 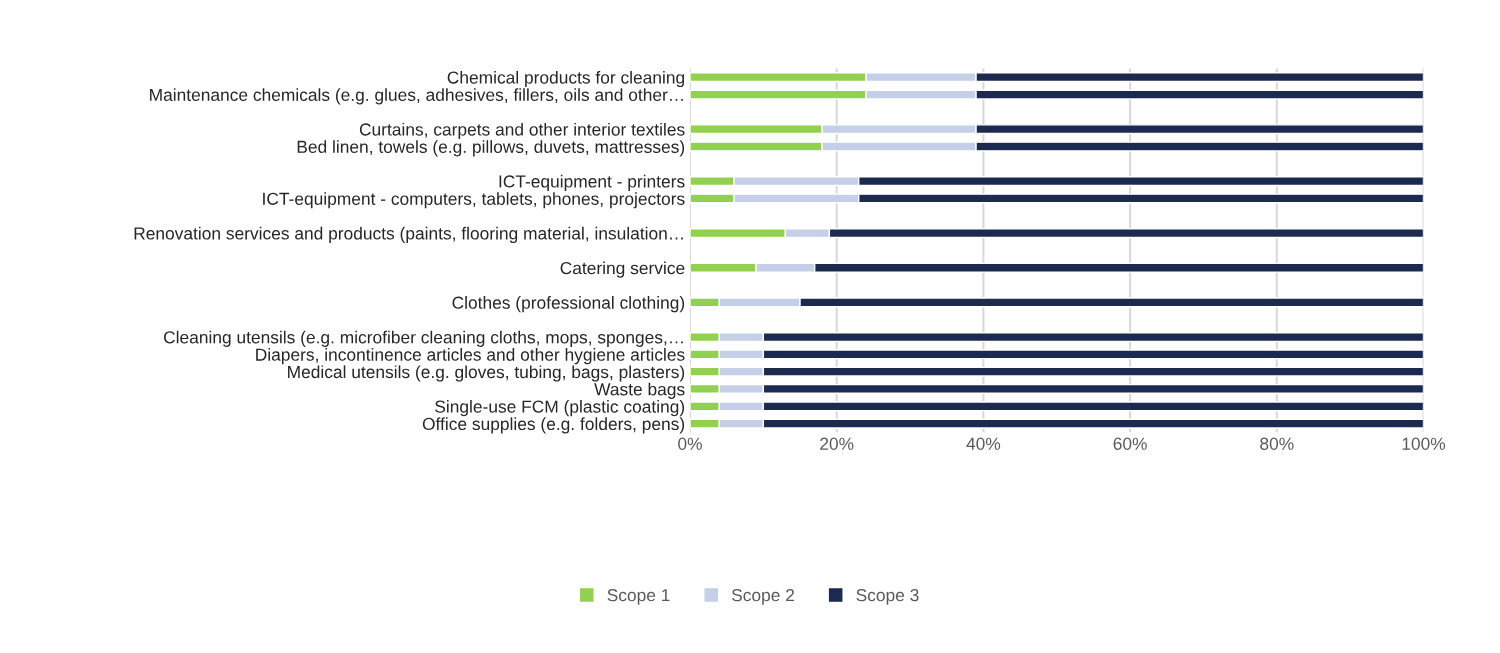 What do you see at coordinates (568, 304) in the screenshot?
I see `y-tick-label: Clothes (professional clothing)` at bounding box center [568, 304].